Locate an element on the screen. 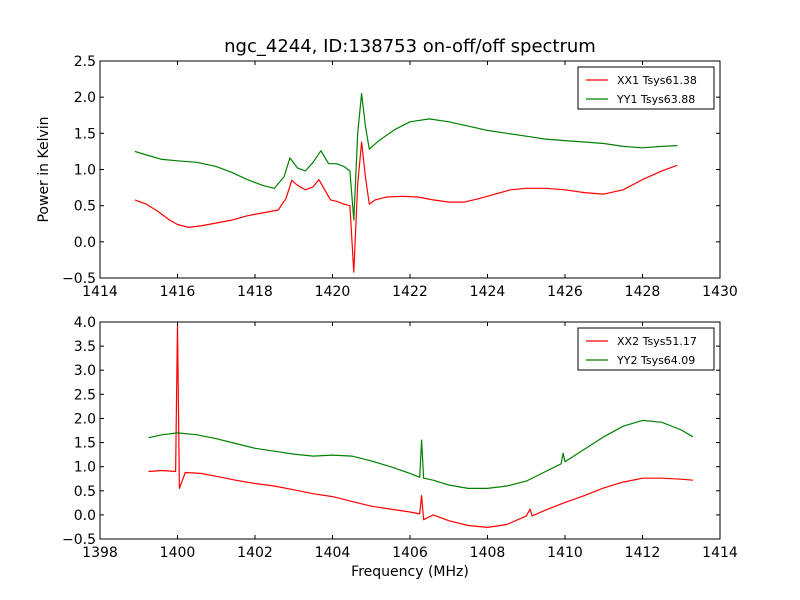 This screenshot has width=800, height=600. x-tick-label: 1410 is located at coordinates (565, 553).